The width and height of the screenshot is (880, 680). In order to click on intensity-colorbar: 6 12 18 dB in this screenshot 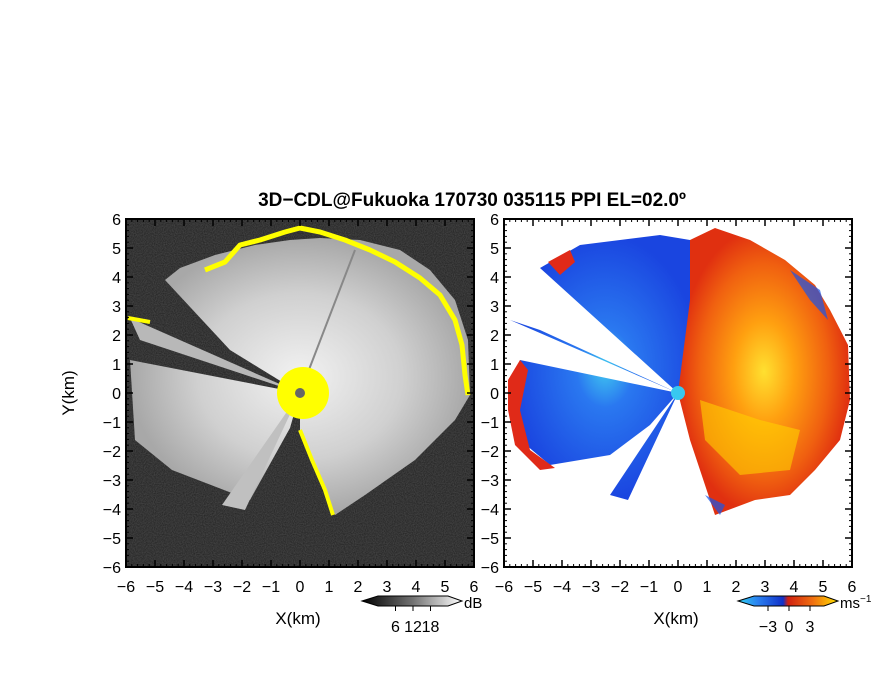, I will do `click(421, 615)`.